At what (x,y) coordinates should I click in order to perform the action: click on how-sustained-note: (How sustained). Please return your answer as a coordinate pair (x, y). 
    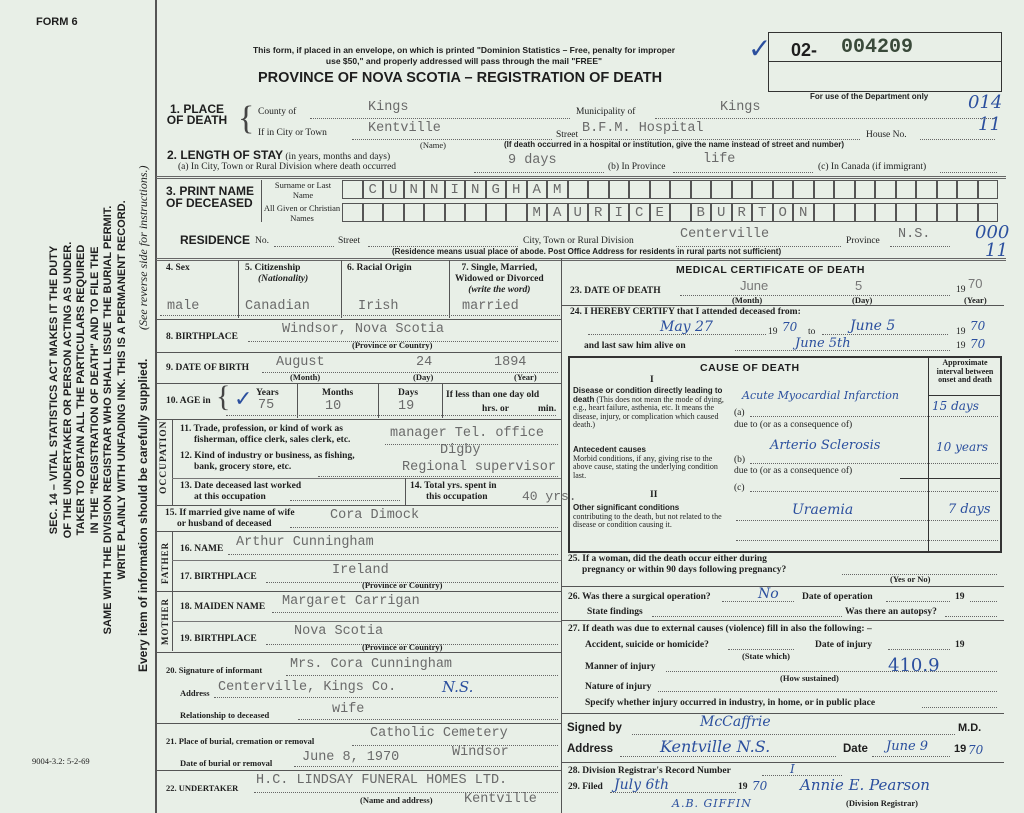
    Looking at the image, I should click on (809, 678).